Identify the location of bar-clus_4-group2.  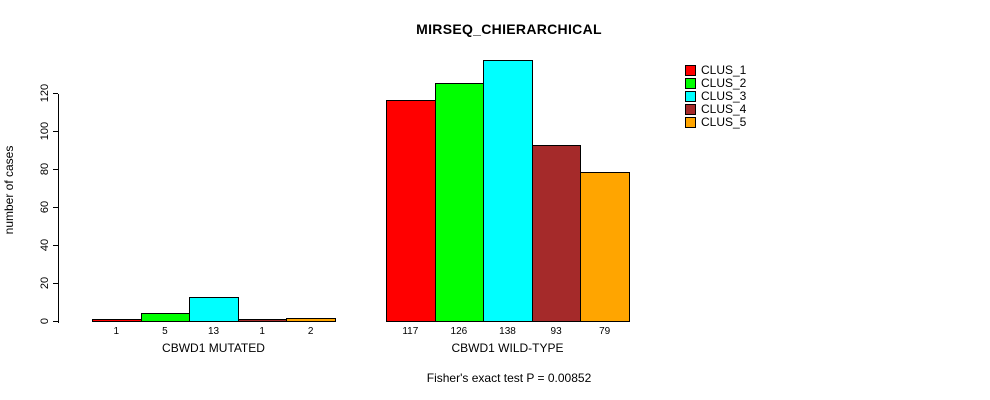
(556, 233).